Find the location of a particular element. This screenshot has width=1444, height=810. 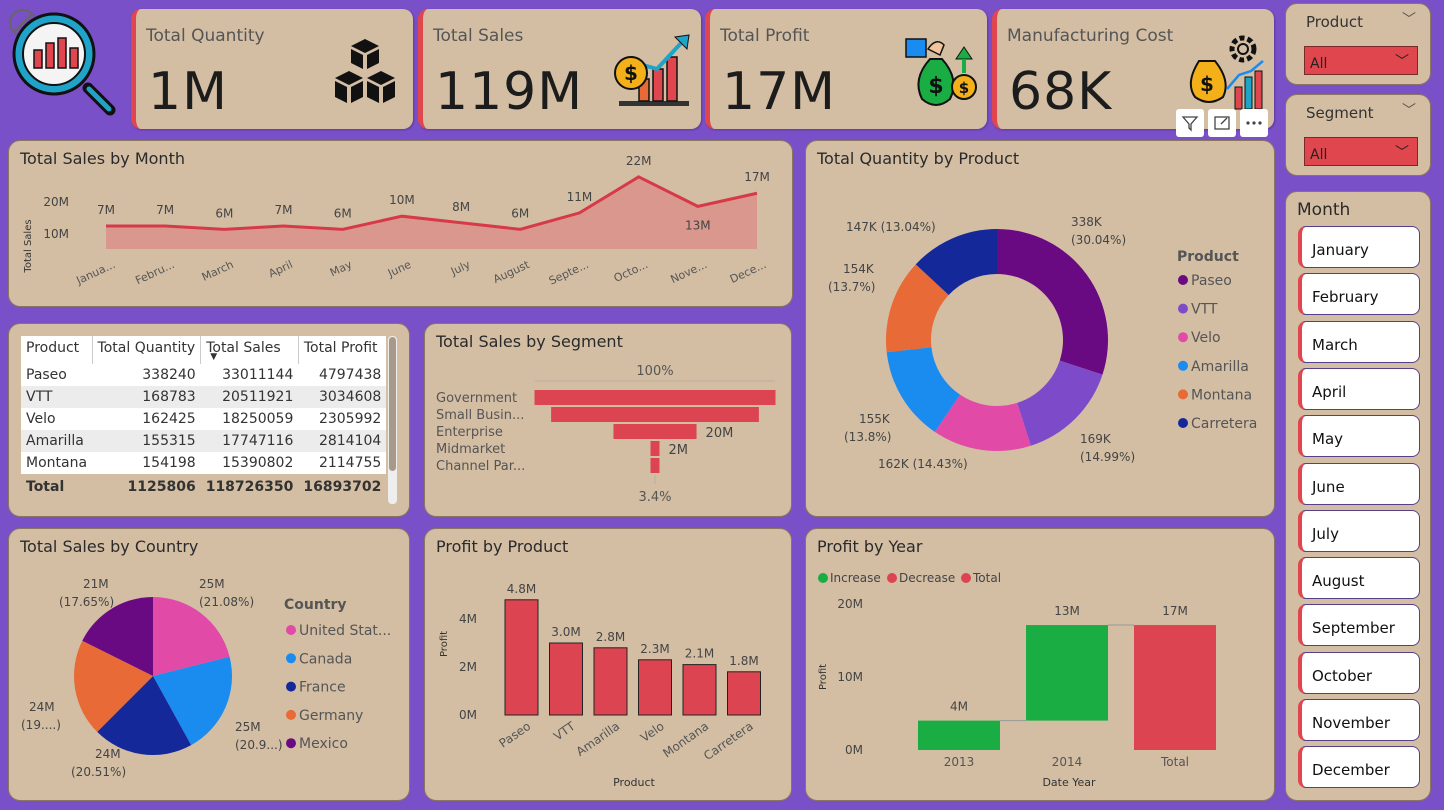

month-item-april: April is located at coordinates (1359, 388).